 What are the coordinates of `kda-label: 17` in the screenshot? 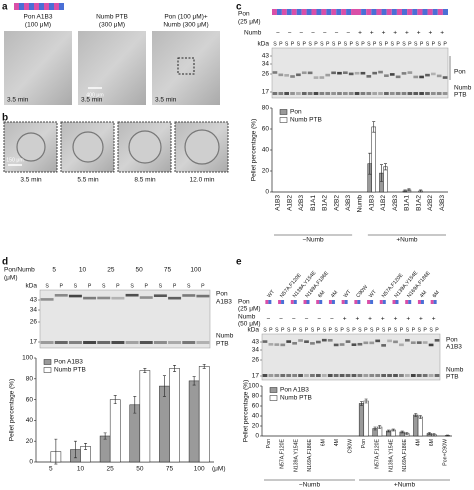 It's located at (256, 376).